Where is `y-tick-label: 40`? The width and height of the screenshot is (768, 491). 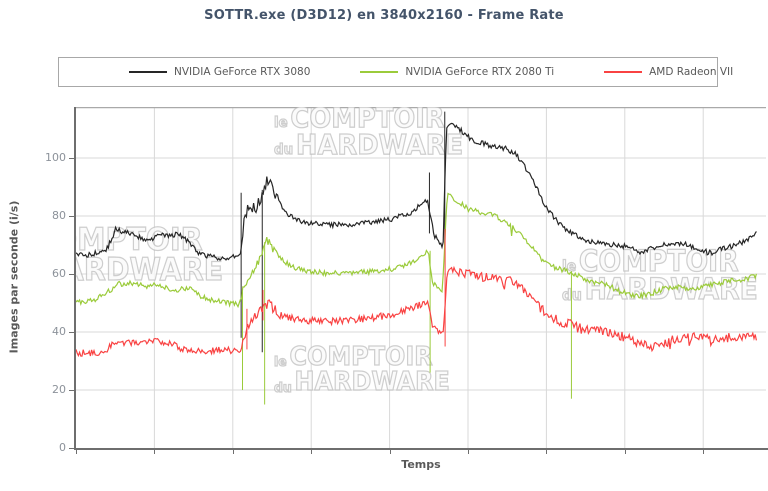 y-tick-label: 40 is located at coordinates (59, 331).